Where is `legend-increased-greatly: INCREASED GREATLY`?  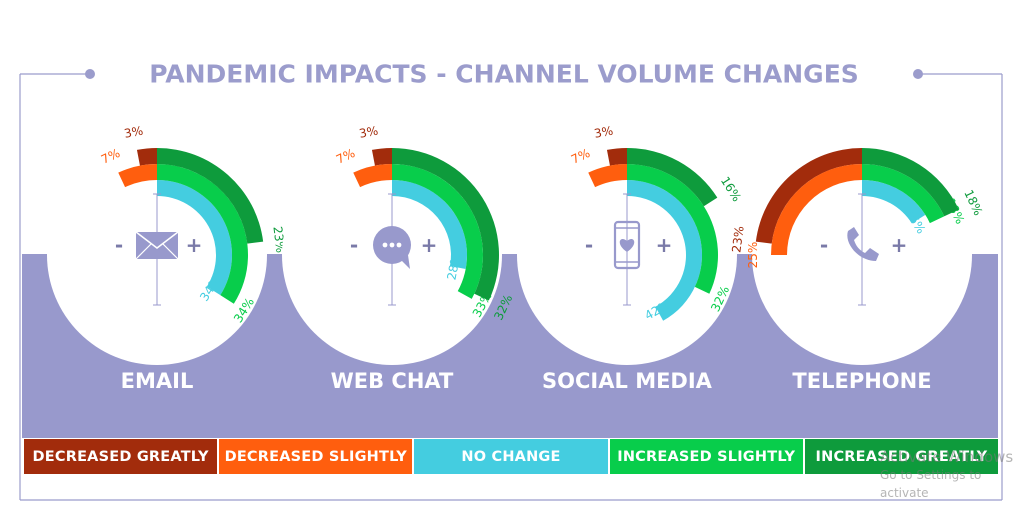
legend-increased-greatly: INCREASED GREATLY is located at coordinates (901, 456).